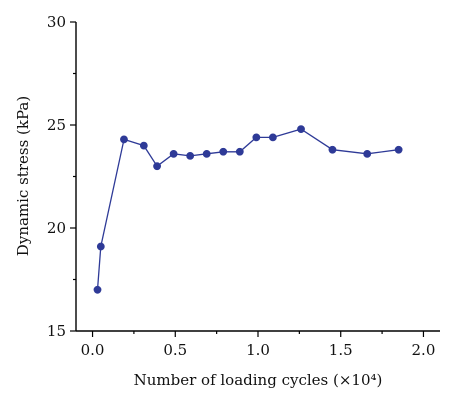 Image resolution: width=474 pixels, height=402 pixels. I want to click on x-tick-label: 0.0, so click(93, 350).